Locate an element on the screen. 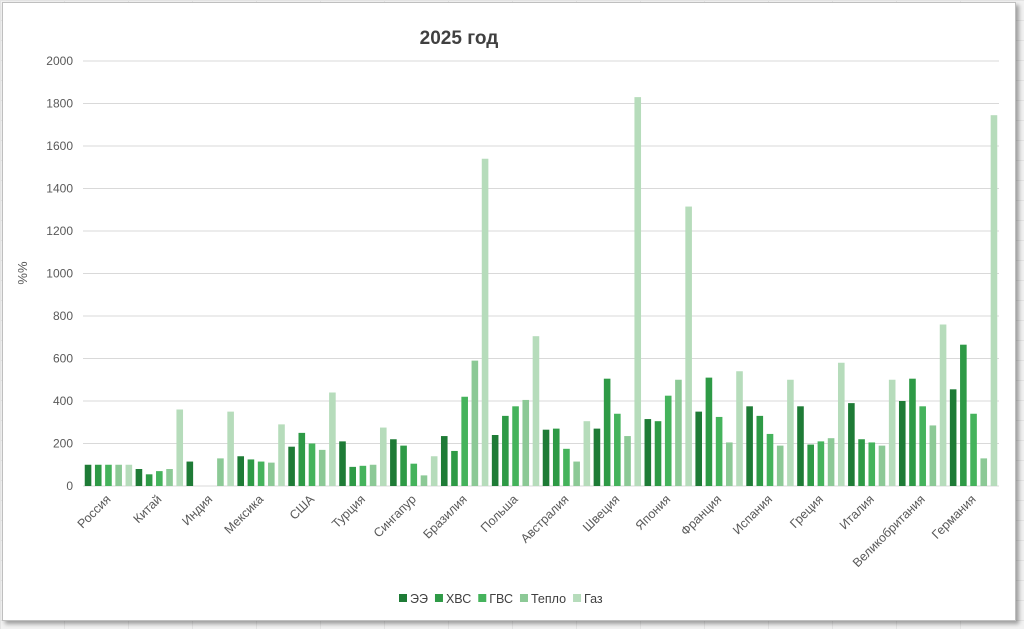 Image resolution: width=1024 pixels, height=629 pixels. x-tick-label: США is located at coordinates (302, 507).